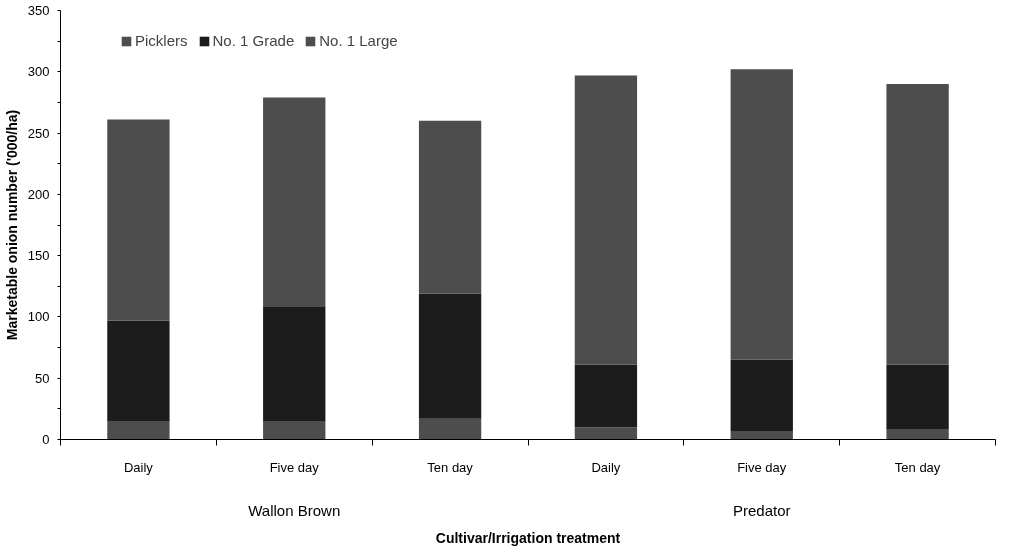  Describe the element at coordinates (528, 537) in the screenshot. I see `x-axis-title: Cultivar/Irrigation treatment` at that location.